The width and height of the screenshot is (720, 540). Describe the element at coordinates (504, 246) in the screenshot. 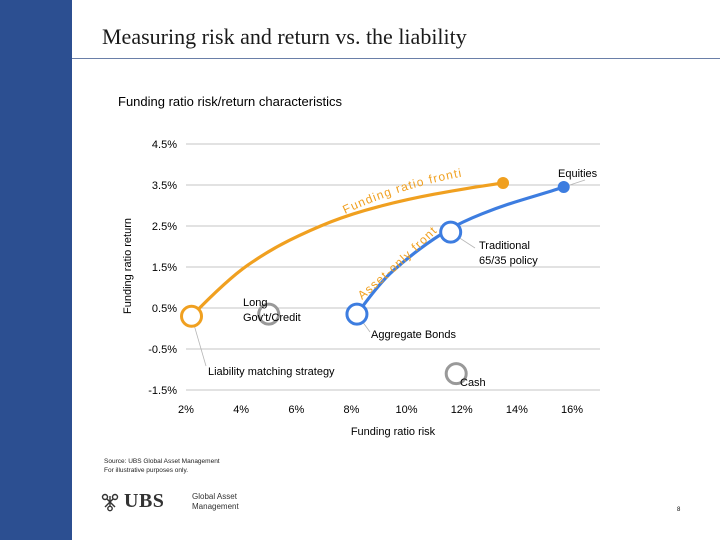

I see `label-traditional-1: Traditional` at that location.